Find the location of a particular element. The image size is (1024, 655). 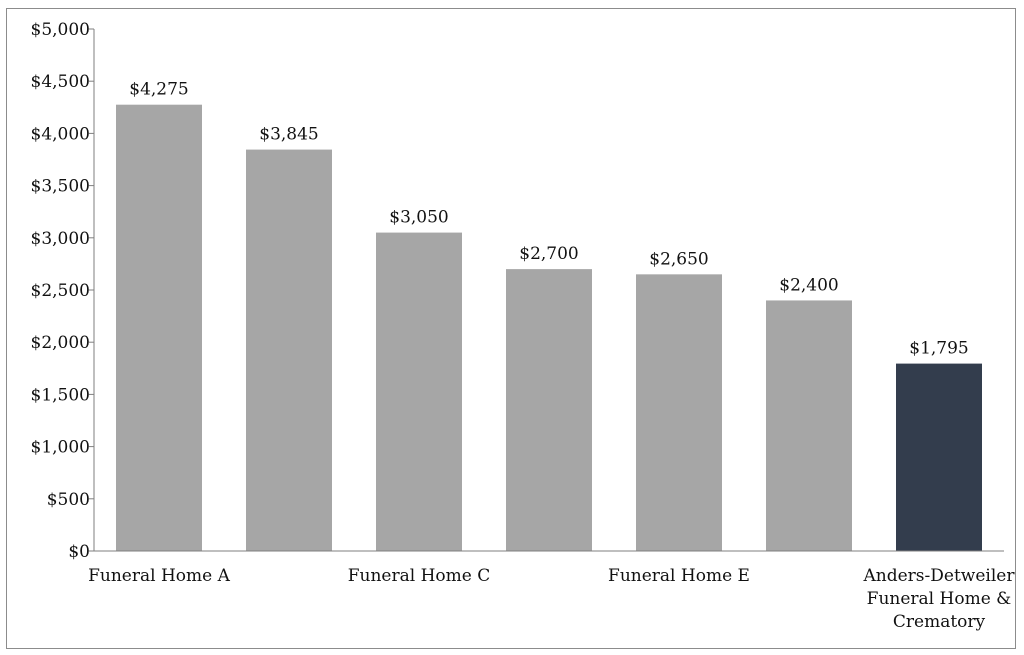

x-tick-label-line: Funeral Home & is located at coordinates (939, 599).